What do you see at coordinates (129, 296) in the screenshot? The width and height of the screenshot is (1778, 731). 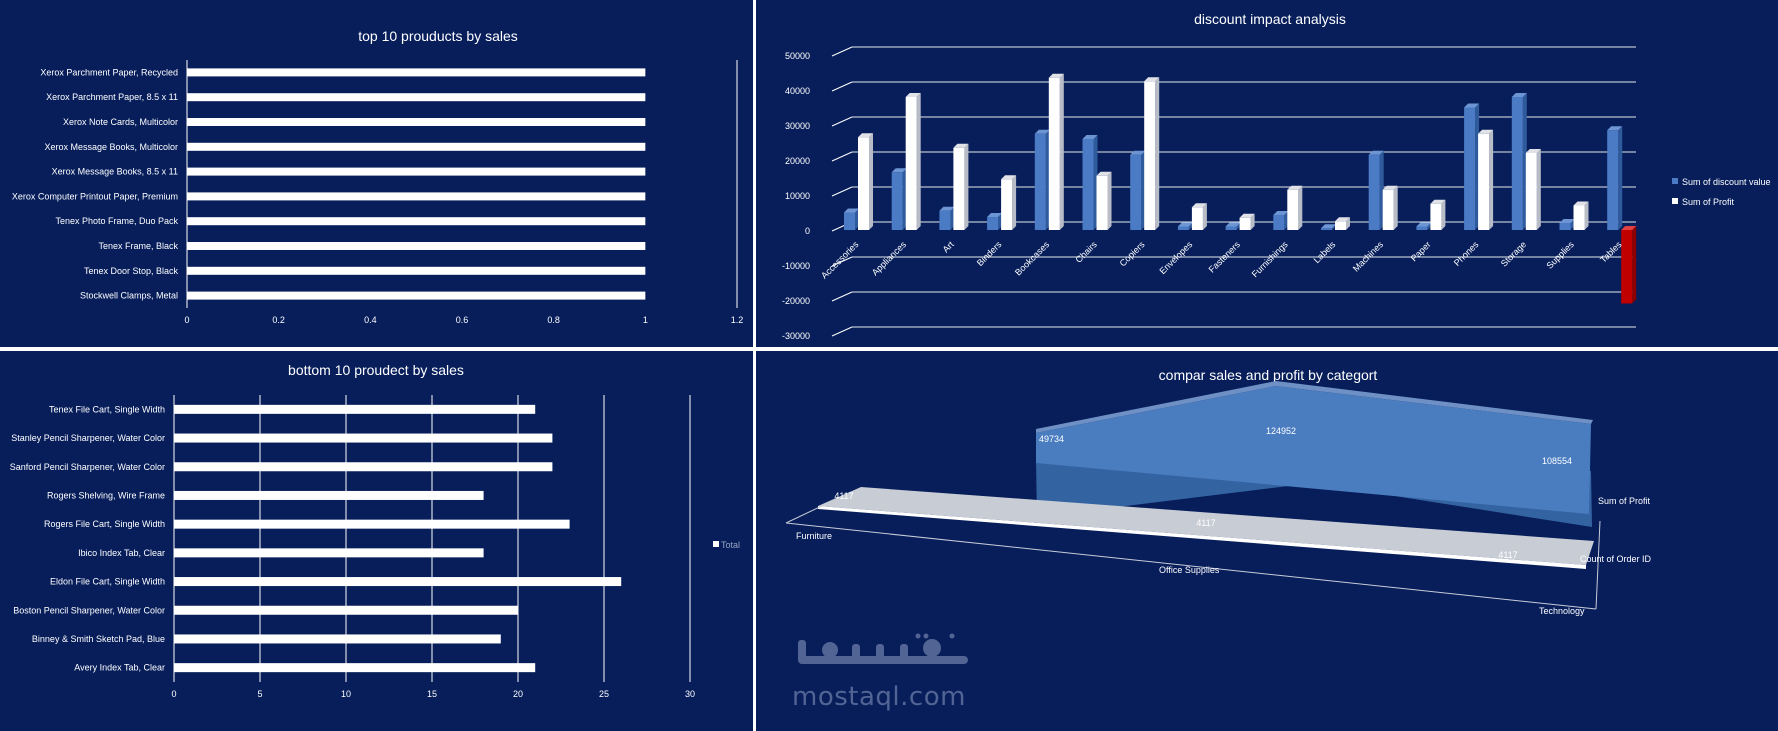 I see `top10-category-label: Stockwell Clamps, Metal` at bounding box center [129, 296].